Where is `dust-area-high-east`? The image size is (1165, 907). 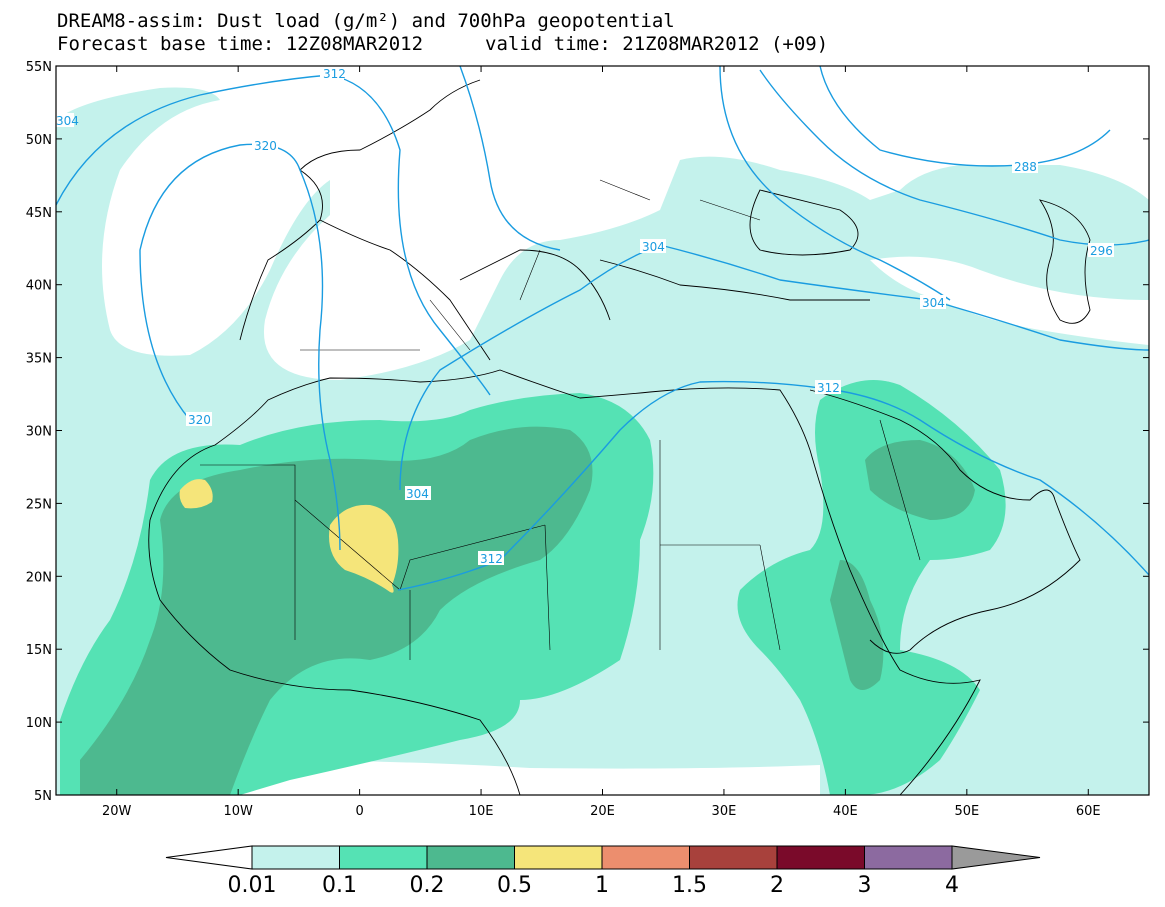 dust-area-high-east is located at coordinates (920, 480).